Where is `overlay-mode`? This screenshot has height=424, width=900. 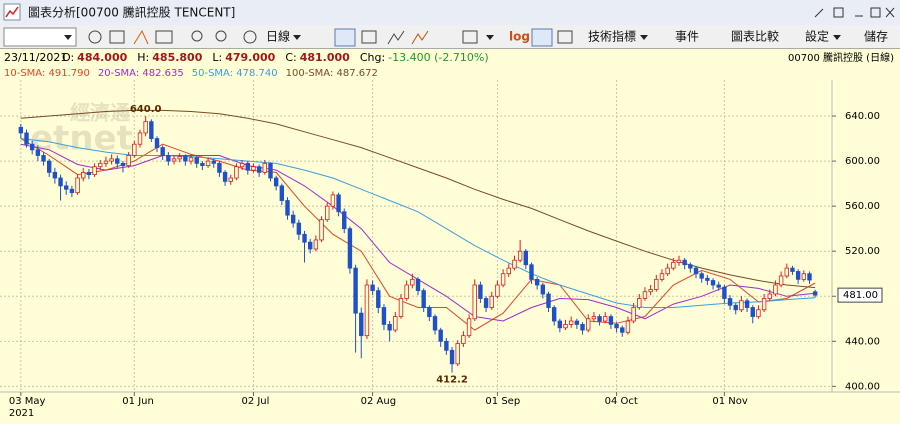 overlay-mode is located at coordinates (542, 37).